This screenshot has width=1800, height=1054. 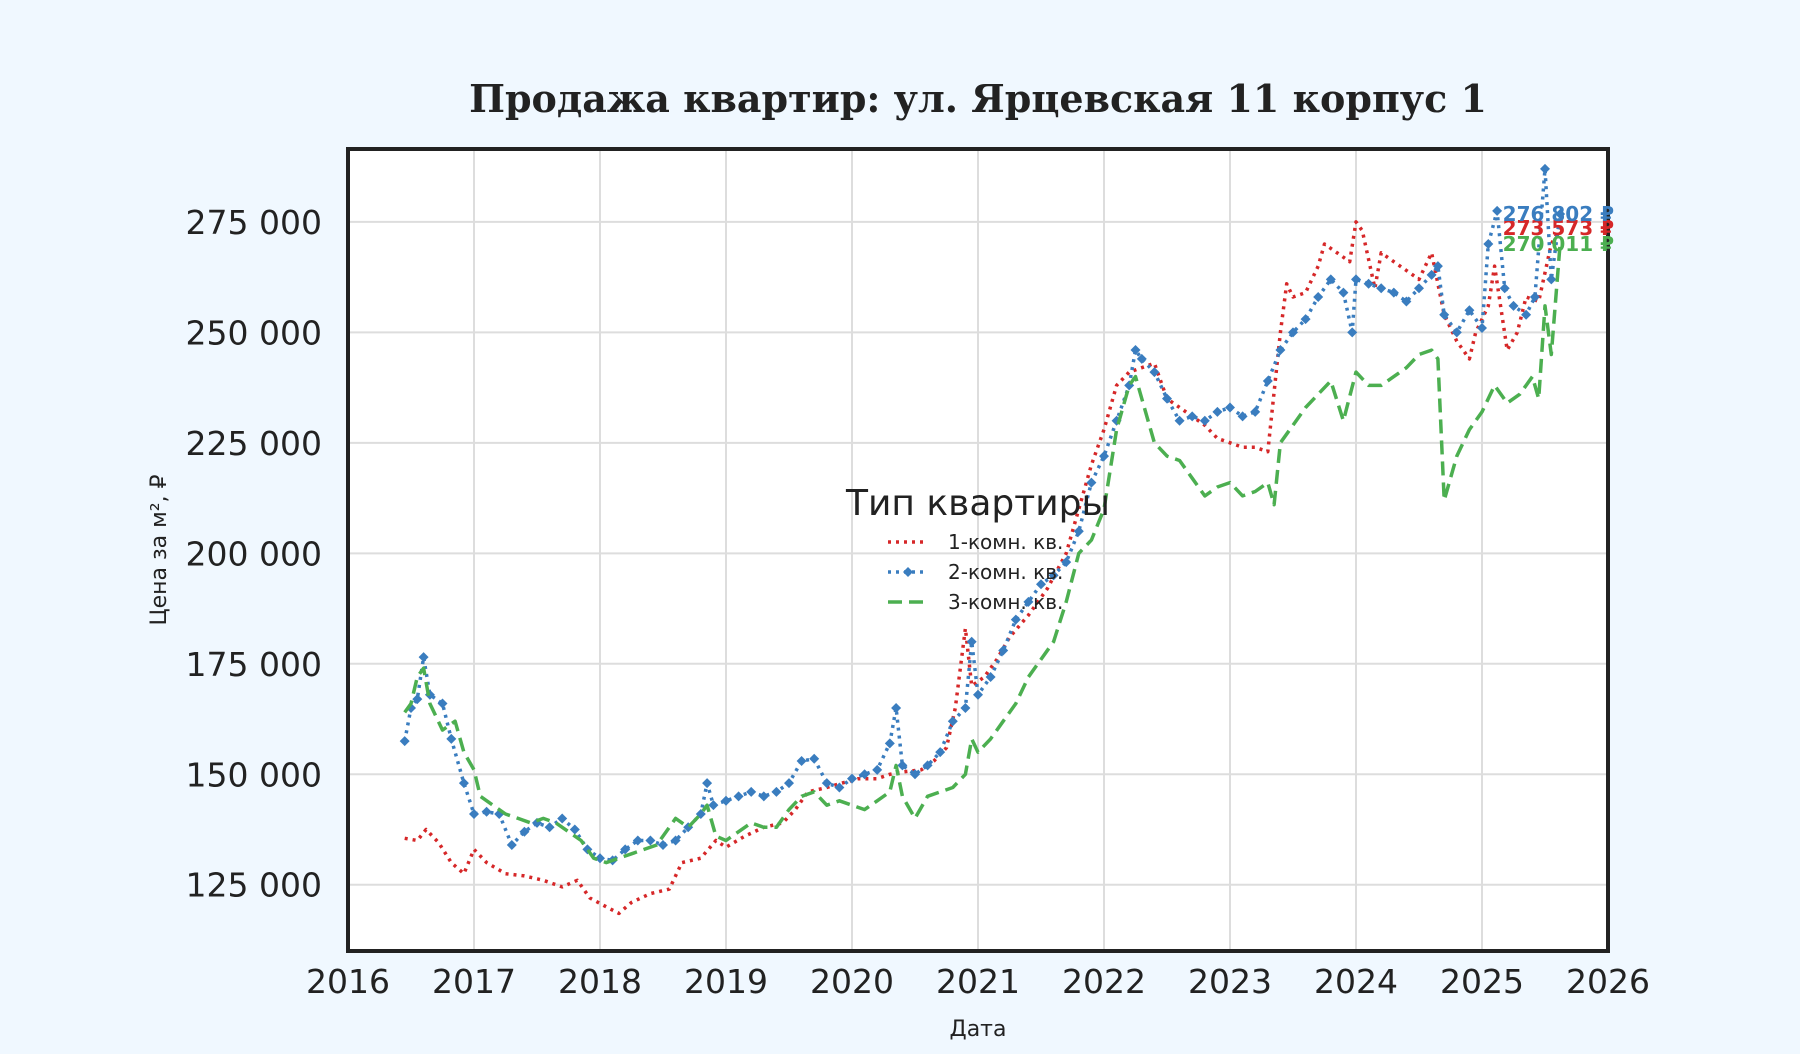 I want to click on end-value-label: 273 573 ₽, so click(x=1558, y=228).